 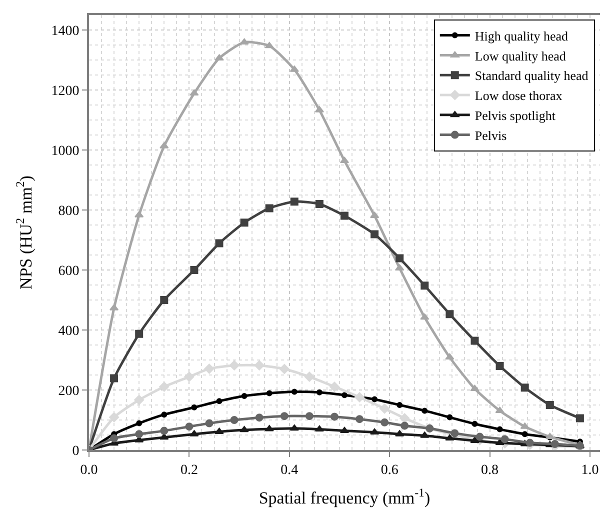 What do you see at coordinates (590, 470) in the screenshot?
I see `x-tick-label: 1.0` at bounding box center [590, 470].